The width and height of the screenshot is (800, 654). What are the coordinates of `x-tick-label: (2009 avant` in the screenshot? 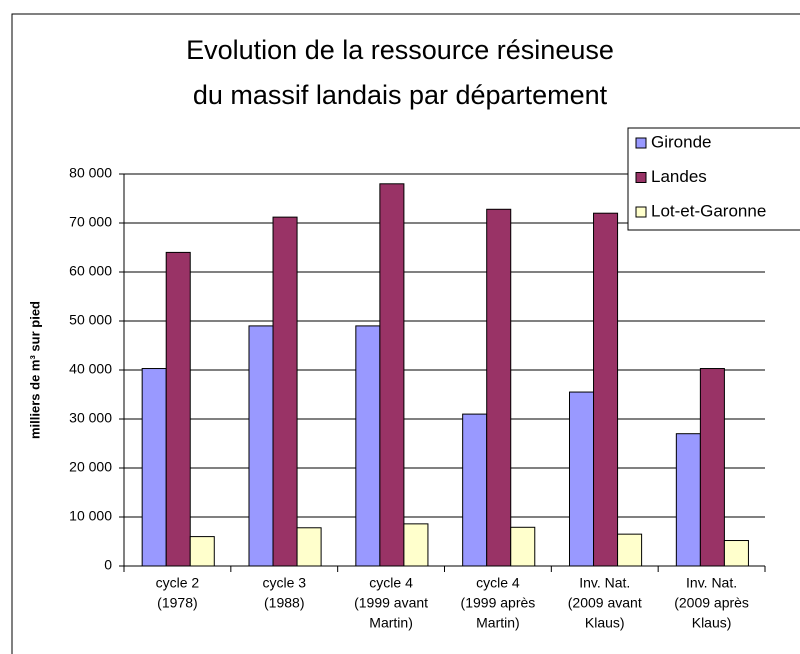 It's located at (605, 603).